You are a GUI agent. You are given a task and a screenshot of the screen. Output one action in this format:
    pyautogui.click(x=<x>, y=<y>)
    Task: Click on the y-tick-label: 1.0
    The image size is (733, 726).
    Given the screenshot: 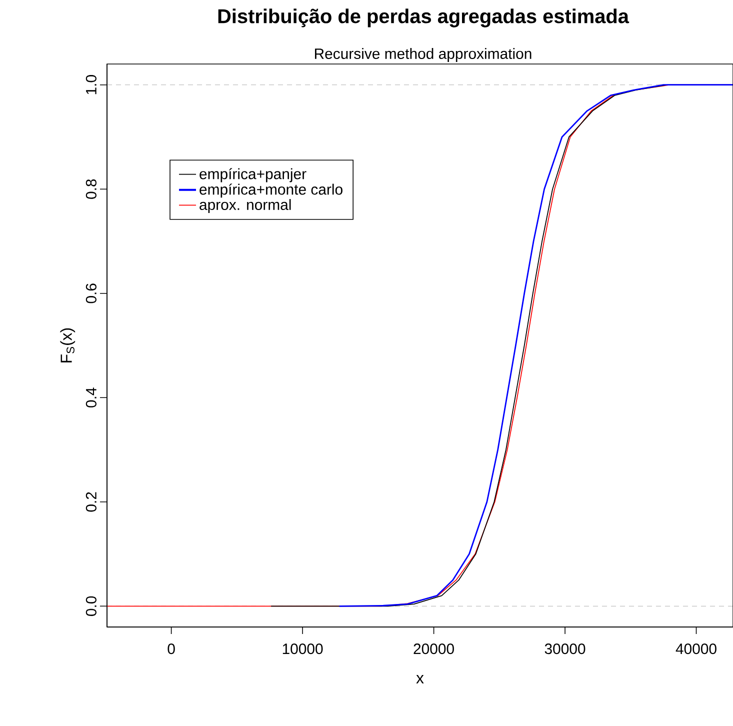 What is the action you would take?
    pyautogui.click(x=91, y=84)
    